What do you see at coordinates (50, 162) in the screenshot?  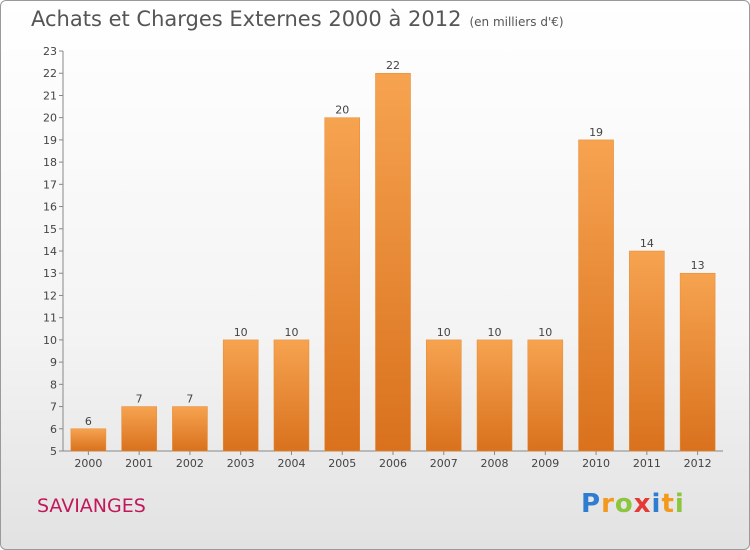 I see `y-tick-label: 18` at bounding box center [50, 162].